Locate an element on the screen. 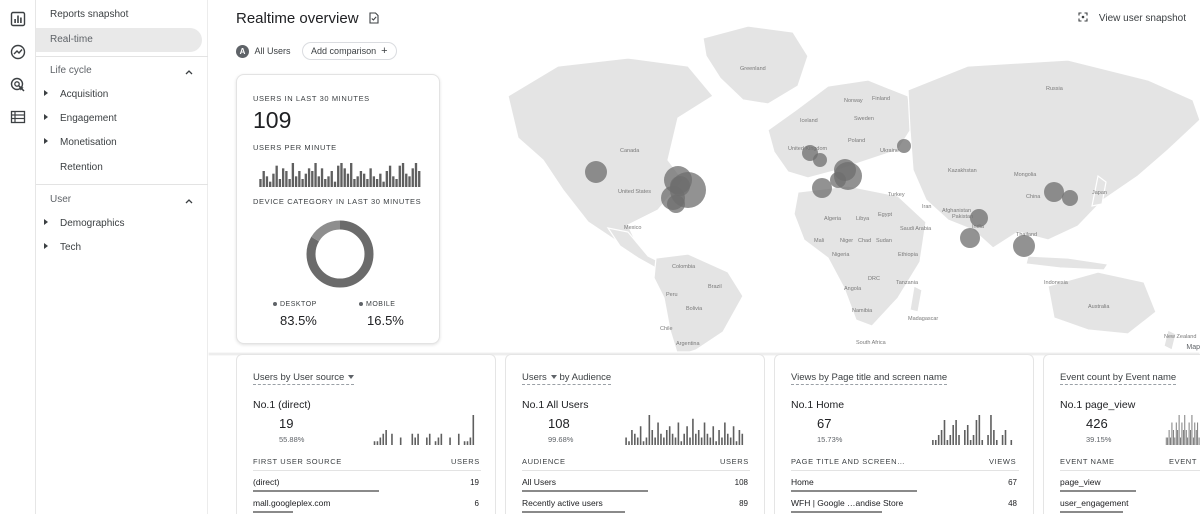  column-header-metric: USERS is located at coordinates (734, 461).